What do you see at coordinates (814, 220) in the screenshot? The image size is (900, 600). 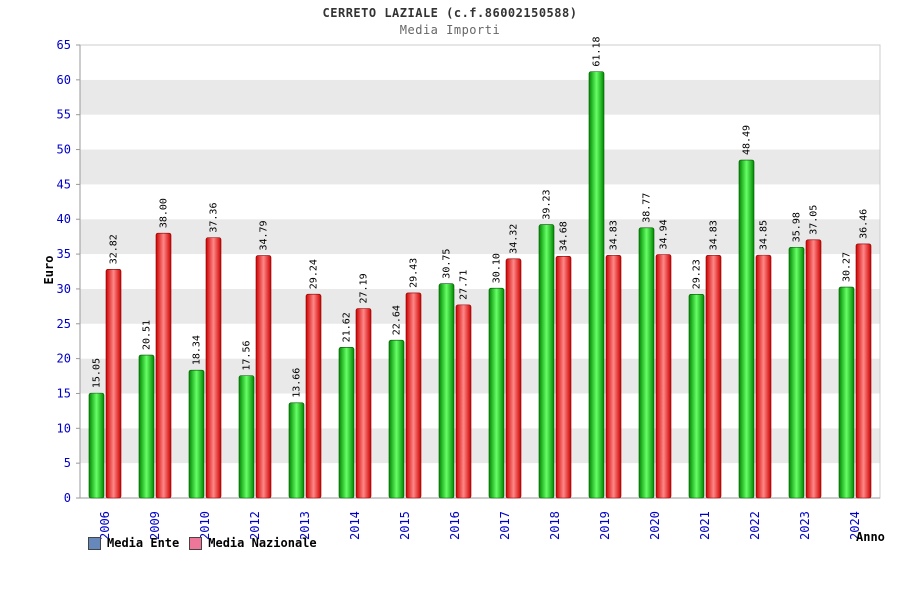 I see `bar-value-label: 37.05` at bounding box center [814, 220].